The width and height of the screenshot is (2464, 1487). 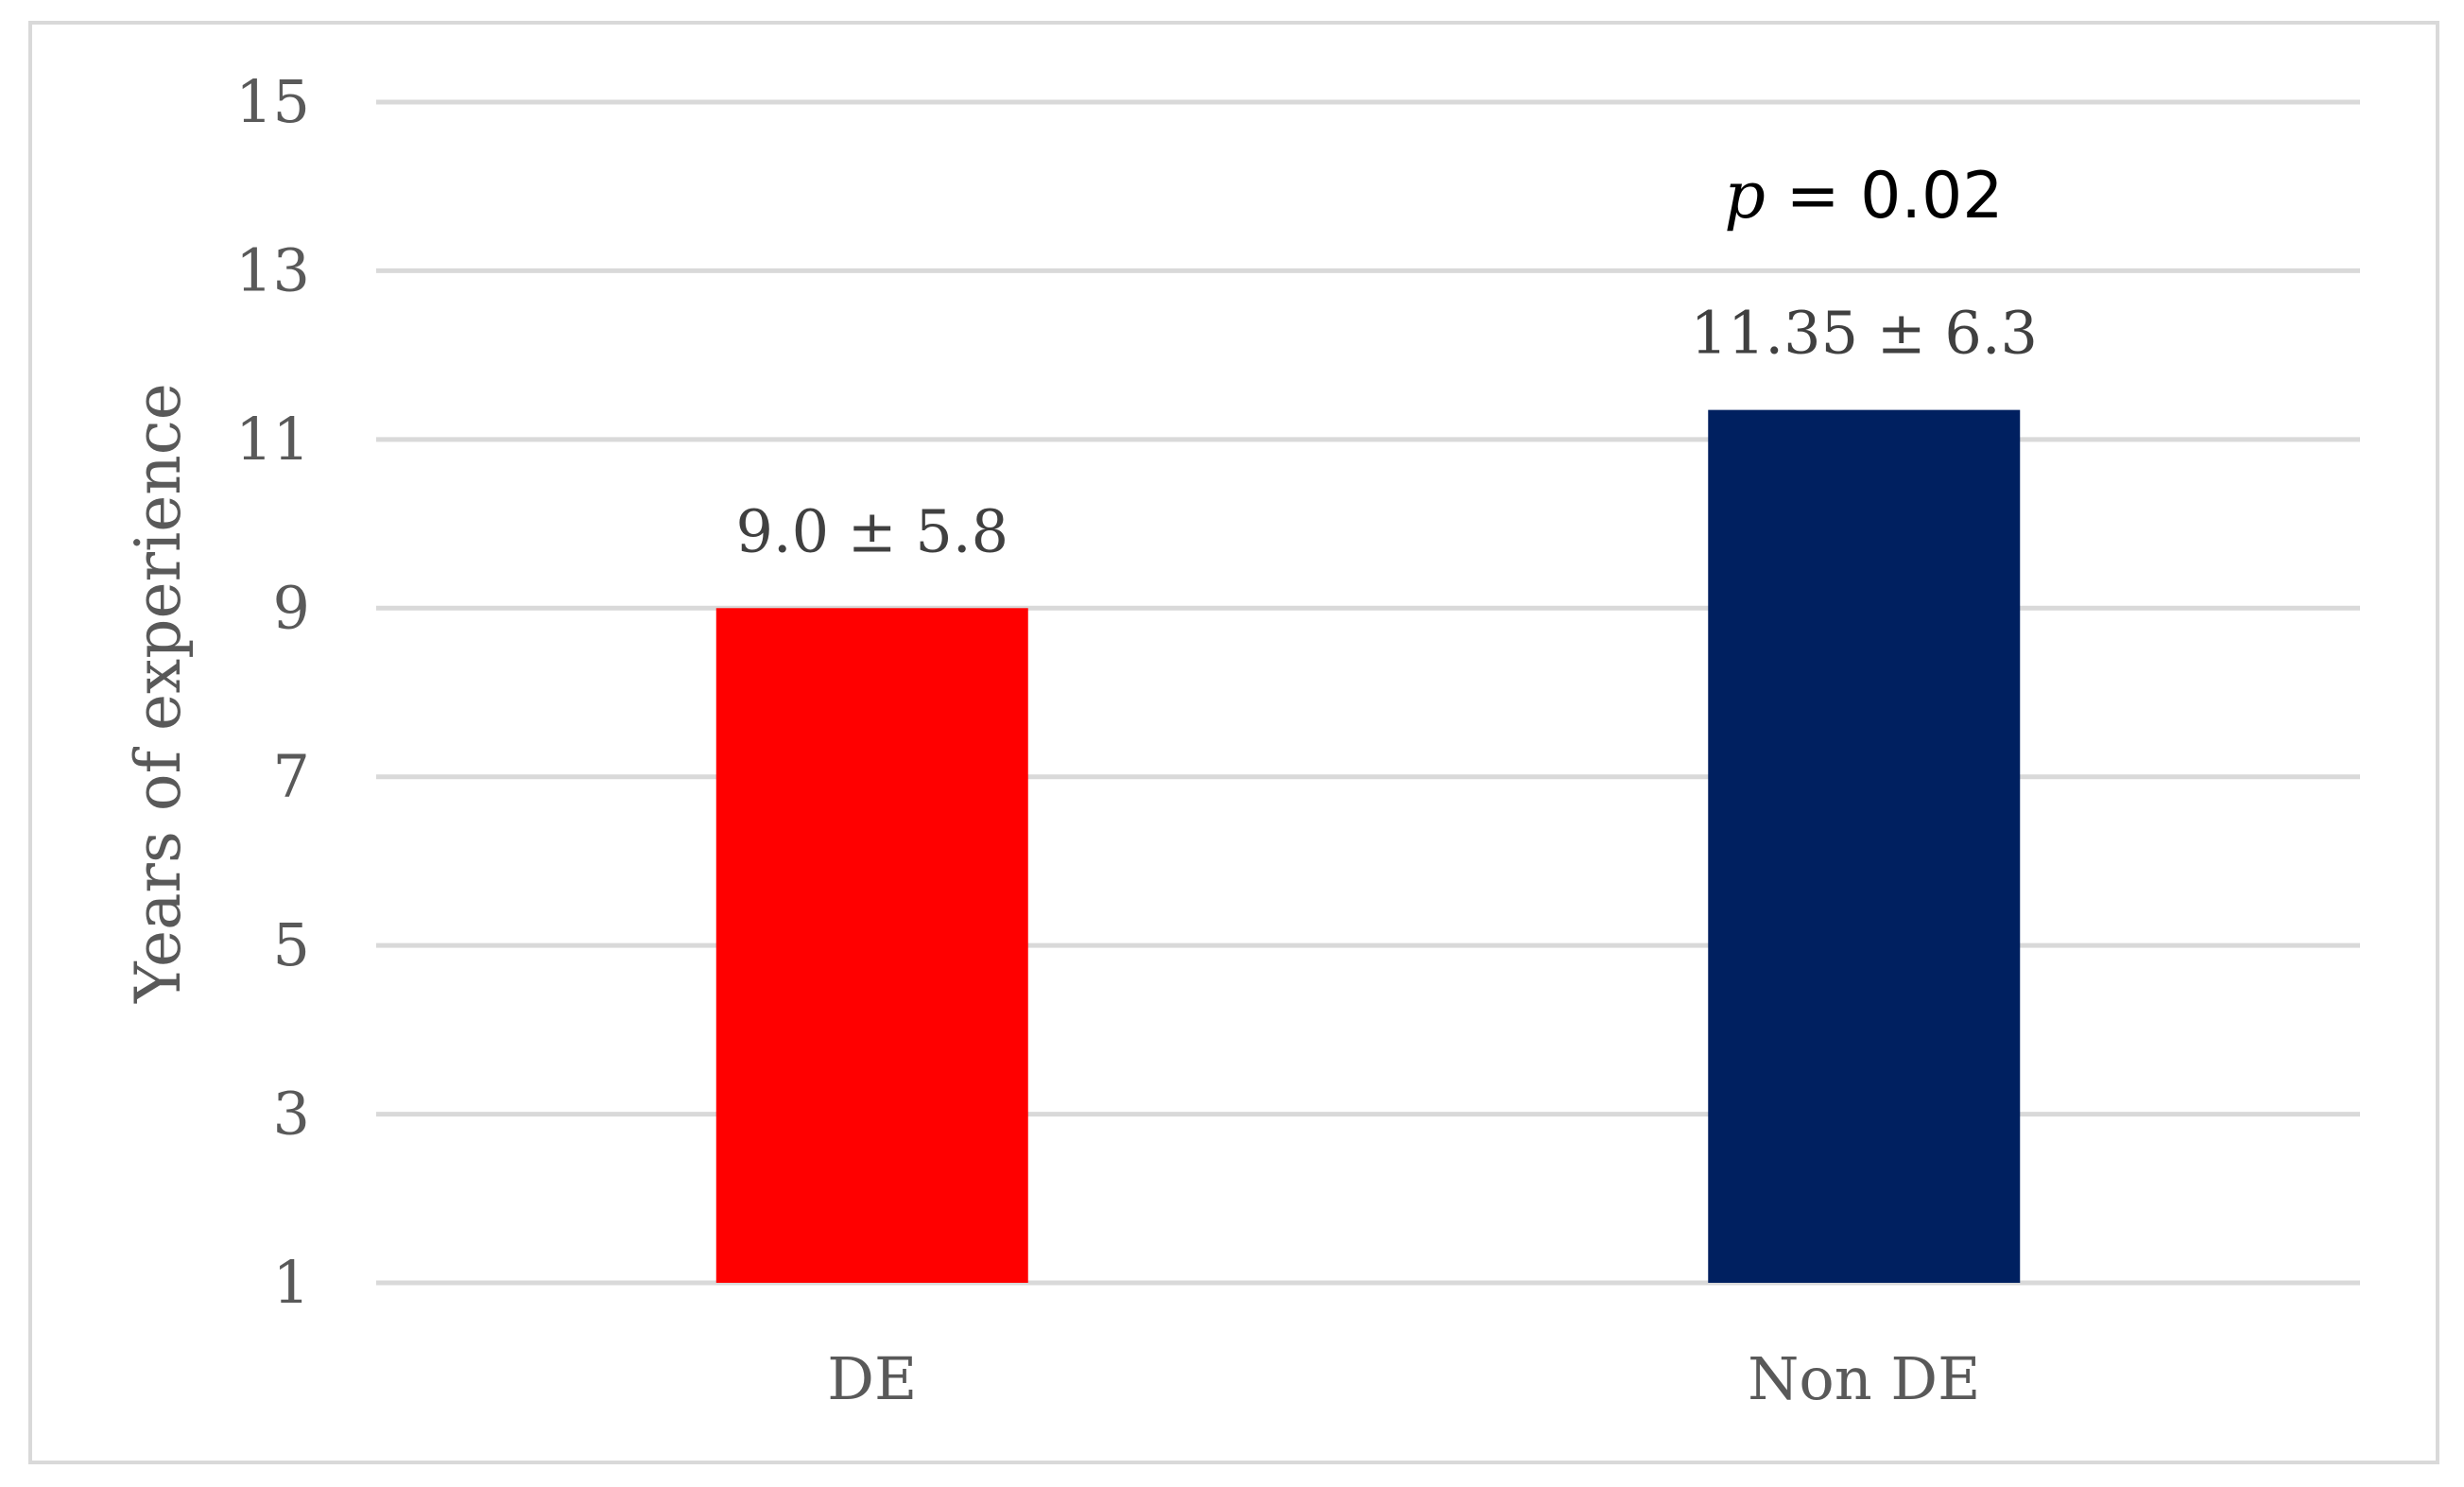 What do you see at coordinates (871, 945) in the screenshot?
I see `bar-de` at bounding box center [871, 945].